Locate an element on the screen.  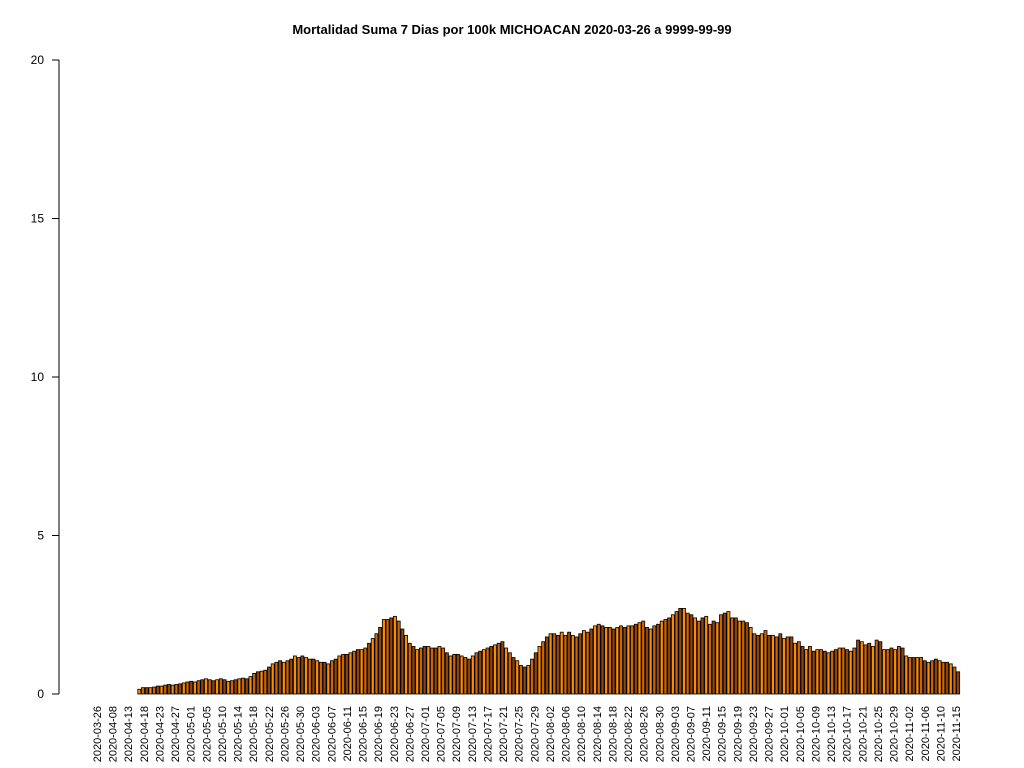
x-tick-label: 2020-05-01 is located at coordinates (192, 734).